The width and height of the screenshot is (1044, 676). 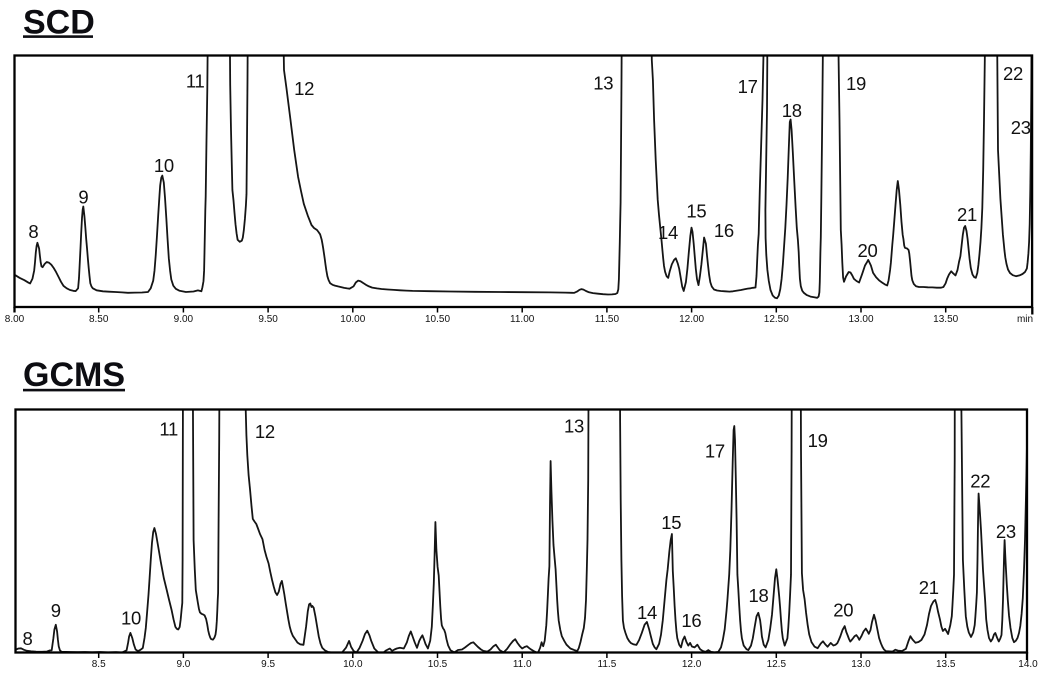 What do you see at coordinates (860, 319) in the screenshot?
I see `svg-text: 13.00` at bounding box center [860, 319].